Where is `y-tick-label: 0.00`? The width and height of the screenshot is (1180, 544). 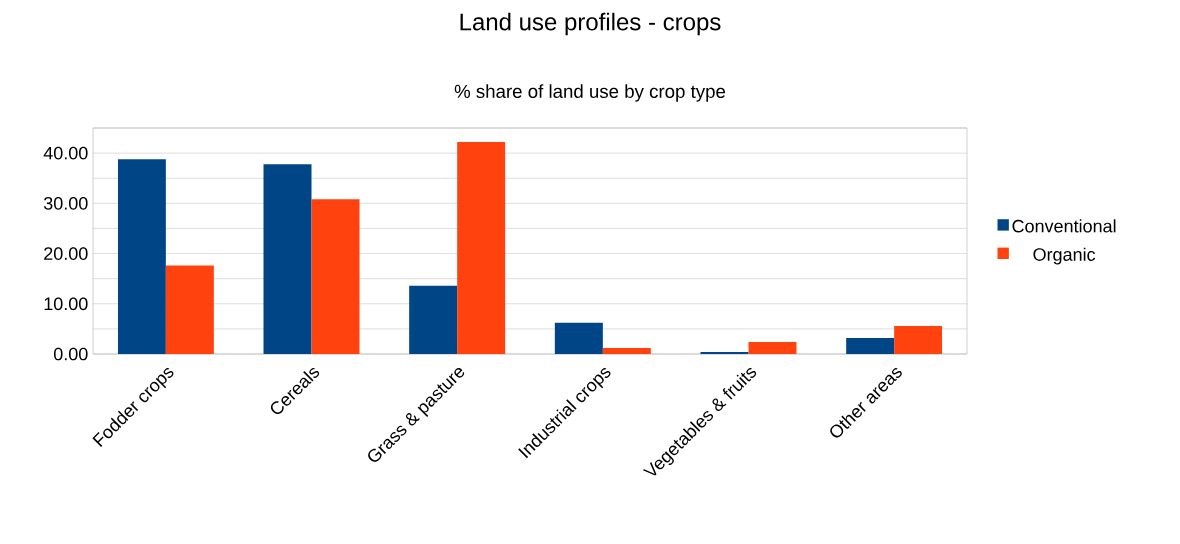
y-tick-label: 0.00 is located at coordinates (70, 354).